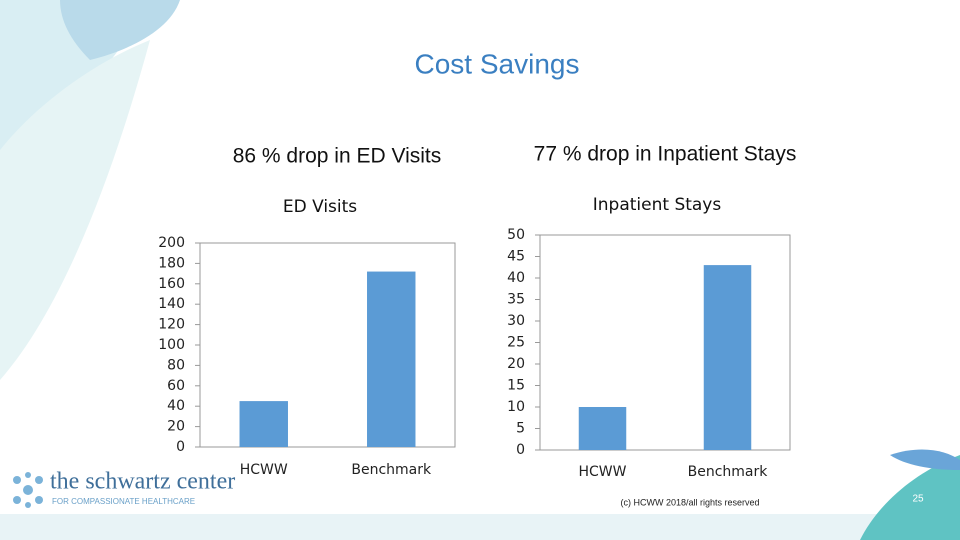  What do you see at coordinates (520, 429) in the screenshot?
I see `y-tick-label: 5` at bounding box center [520, 429].